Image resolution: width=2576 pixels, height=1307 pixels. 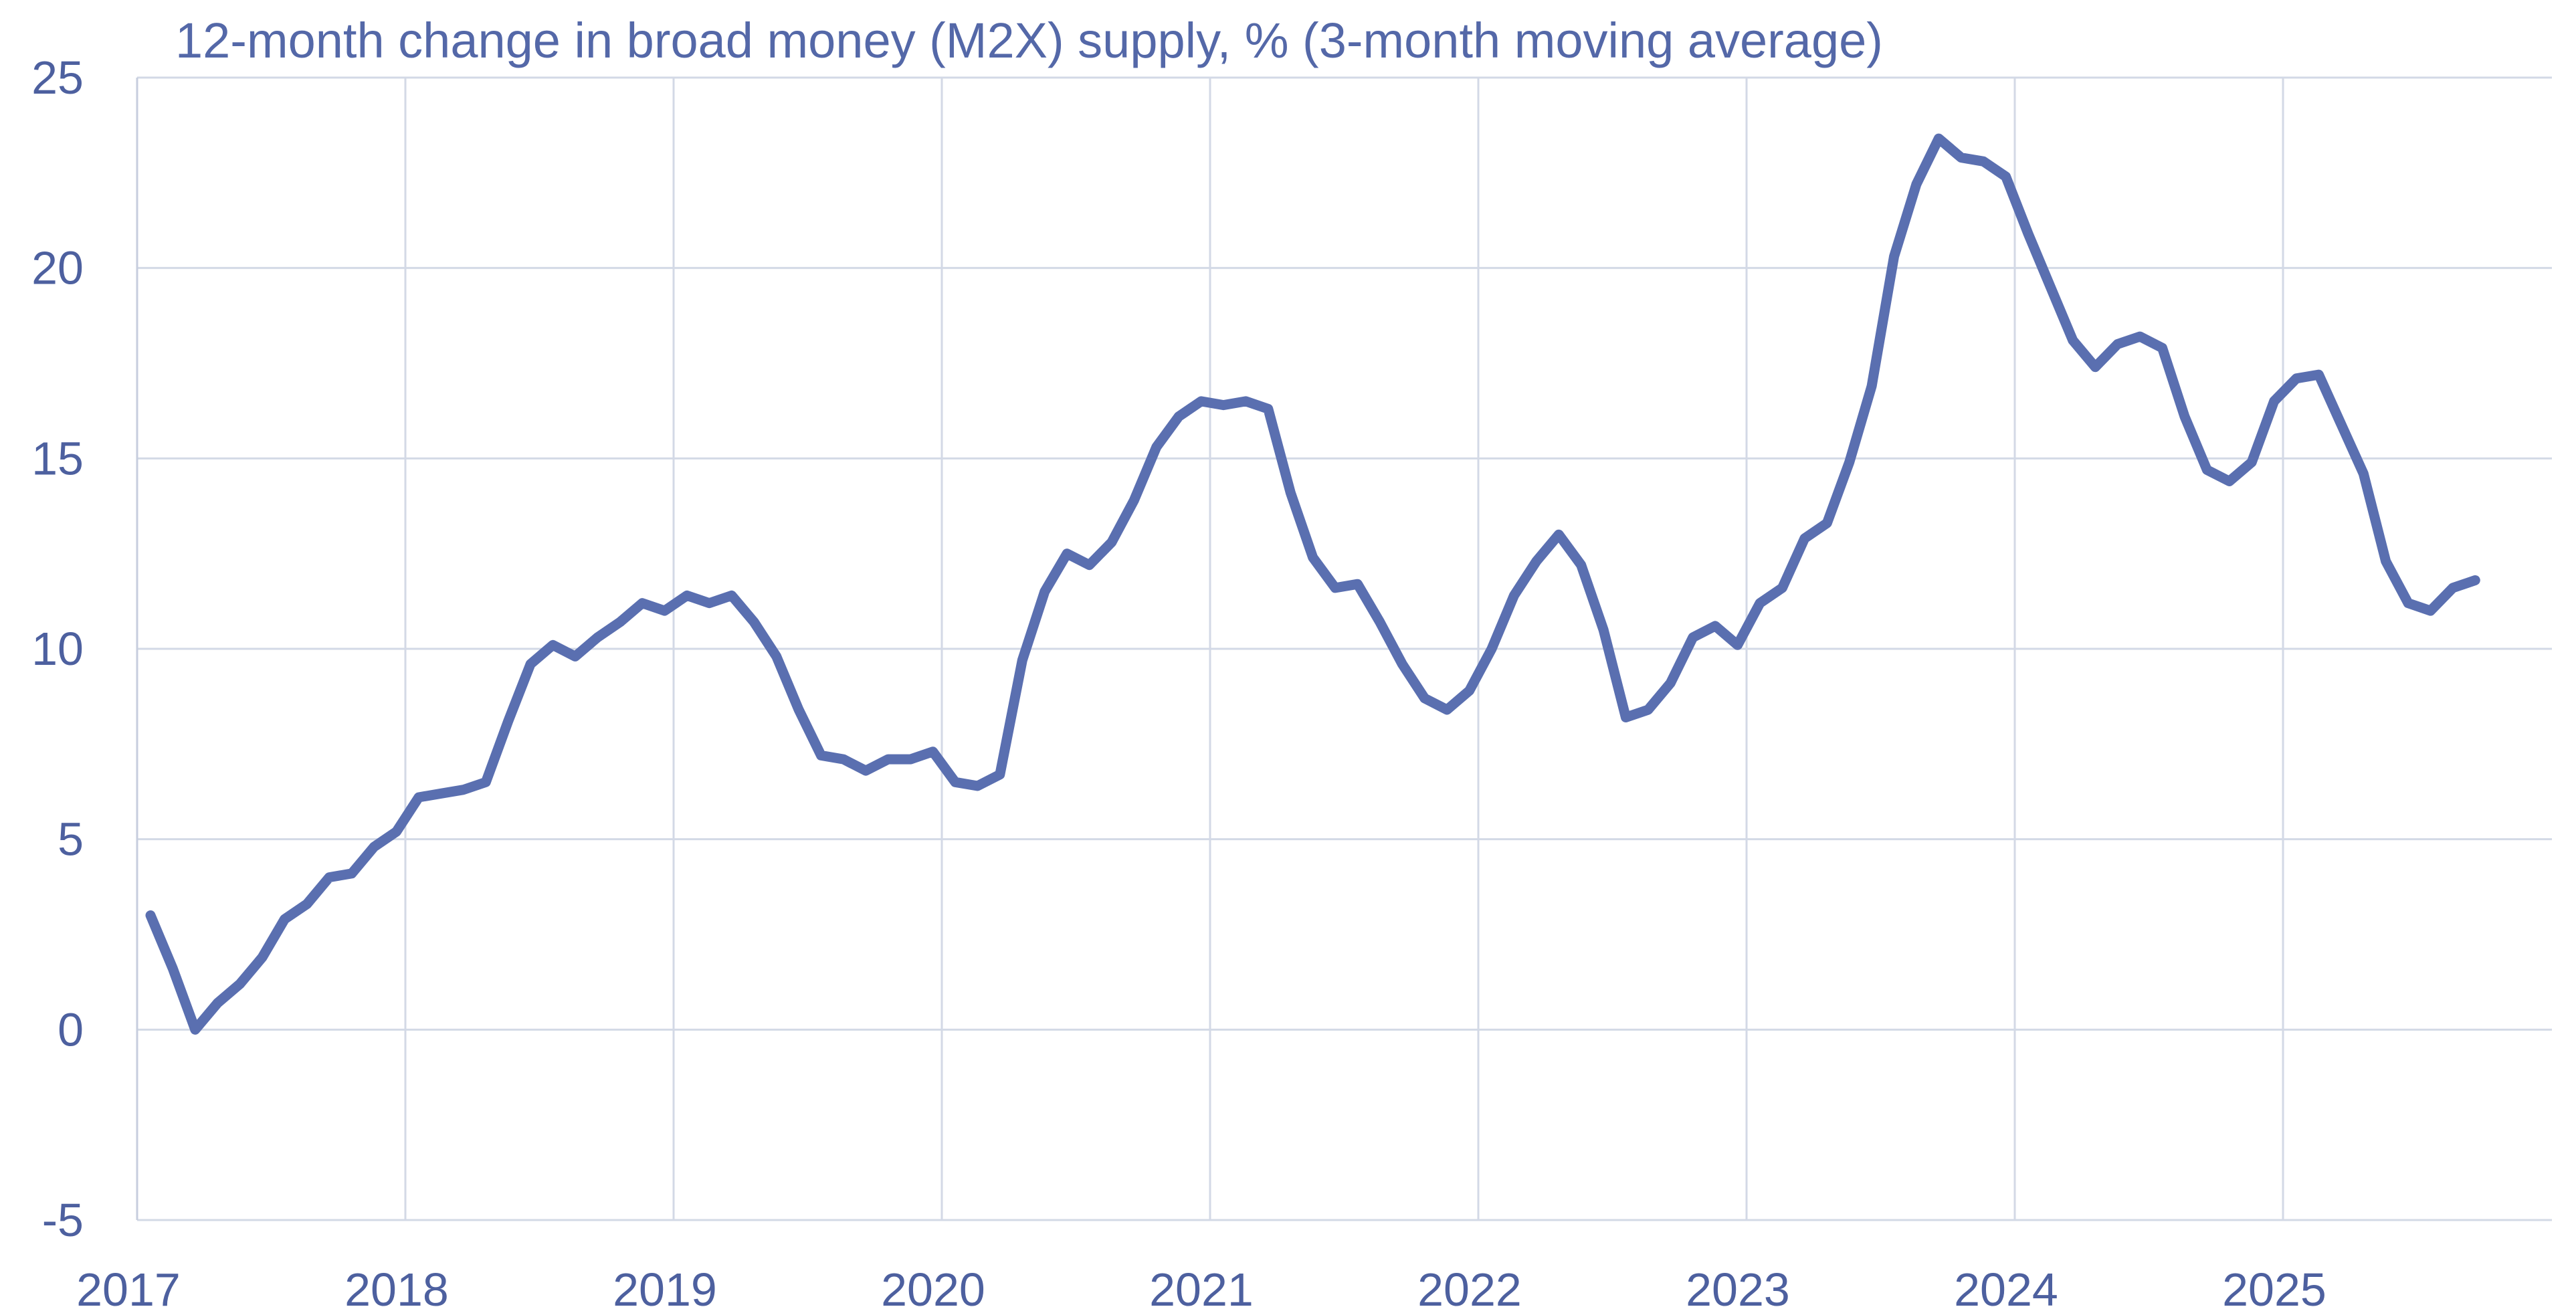 What do you see at coordinates (665, 1286) in the screenshot?
I see `x-tick-label: 2019` at bounding box center [665, 1286].